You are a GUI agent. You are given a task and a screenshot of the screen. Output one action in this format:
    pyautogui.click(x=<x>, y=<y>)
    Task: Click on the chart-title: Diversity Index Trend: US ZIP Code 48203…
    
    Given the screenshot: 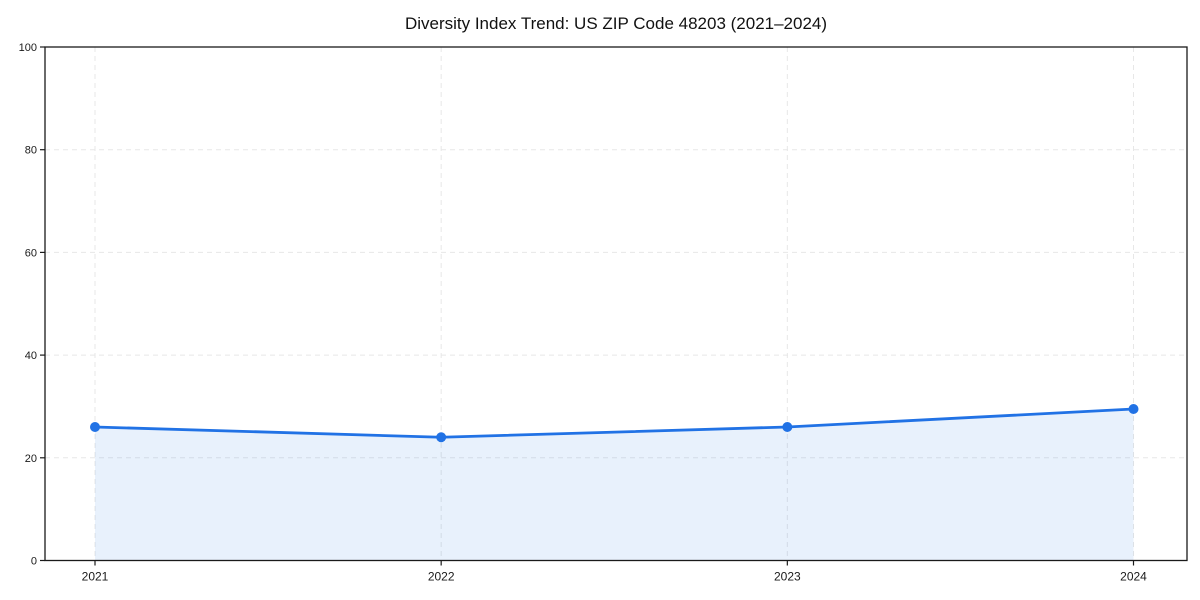 What is the action you would take?
    pyautogui.click(x=616, y=23)
    